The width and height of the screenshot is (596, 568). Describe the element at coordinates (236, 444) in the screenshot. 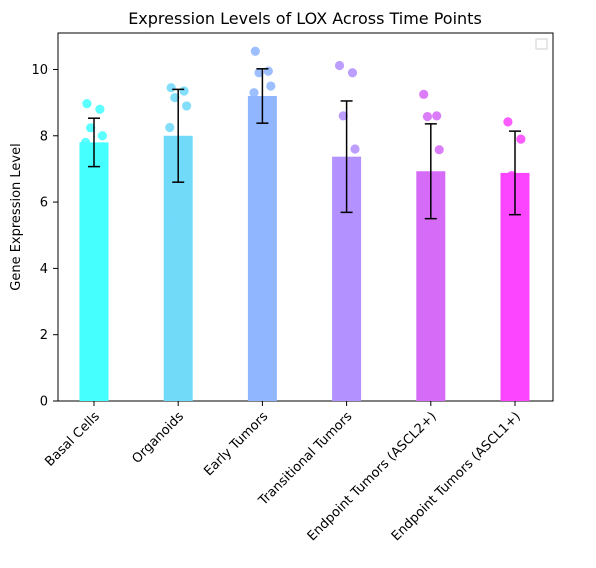

I see `x-tick-label: Early Tumors` at that location.